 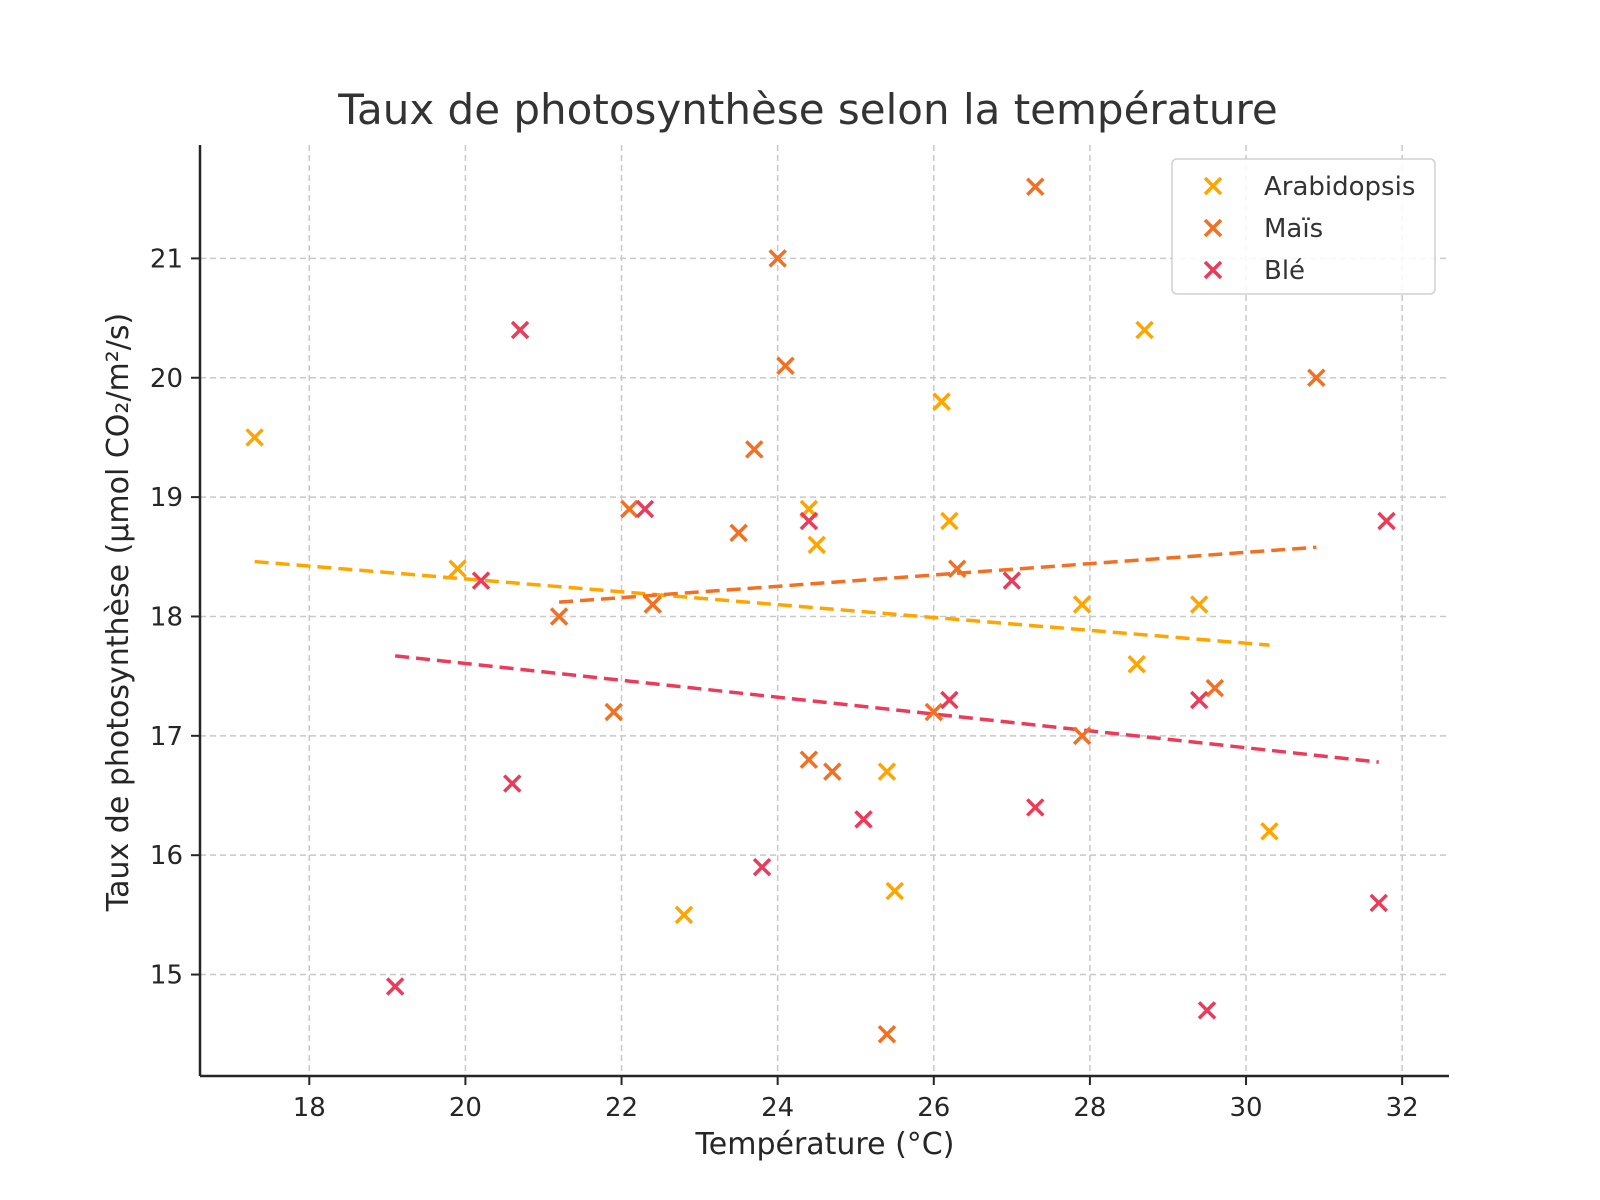 What do you see at coordinates (166, 737) in the screenshot?
I see `y-tick-label: 17` at bounding box center [166, 737].